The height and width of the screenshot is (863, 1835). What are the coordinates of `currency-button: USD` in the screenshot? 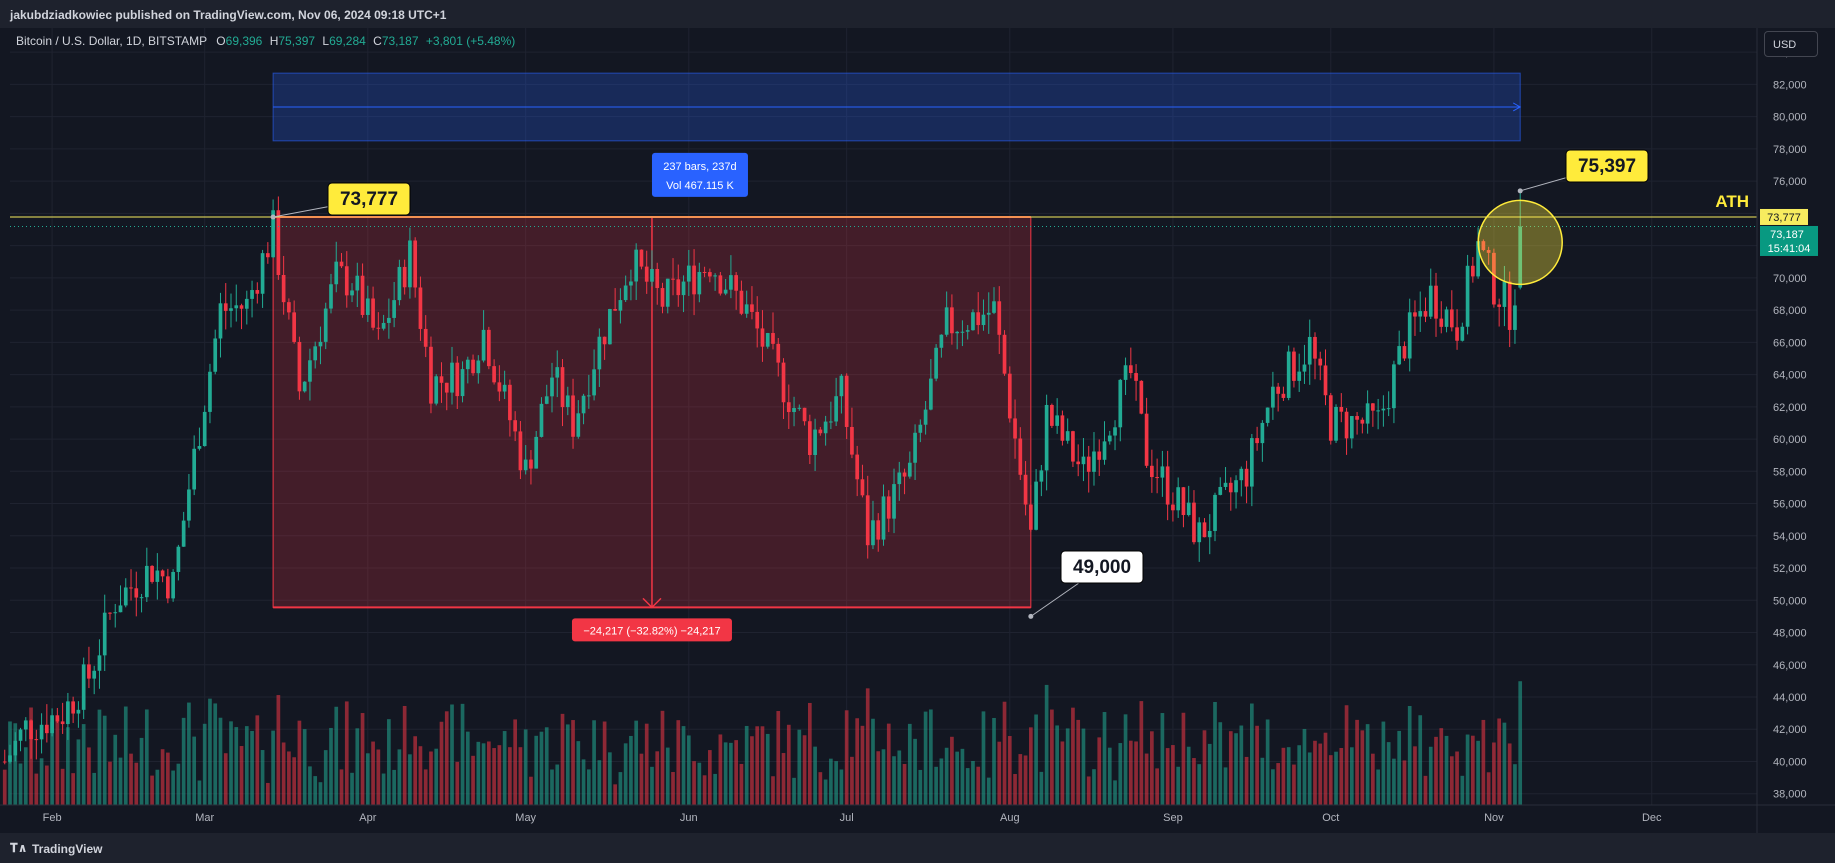 It's located at (1791, 44).